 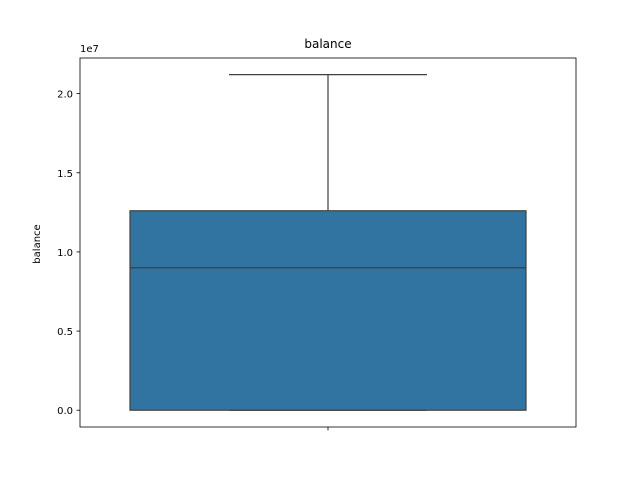 What do you see at coordinates (37, 243) in the screenshot?
I see `y-axis-title: balance` at bounding box center [37, 243].